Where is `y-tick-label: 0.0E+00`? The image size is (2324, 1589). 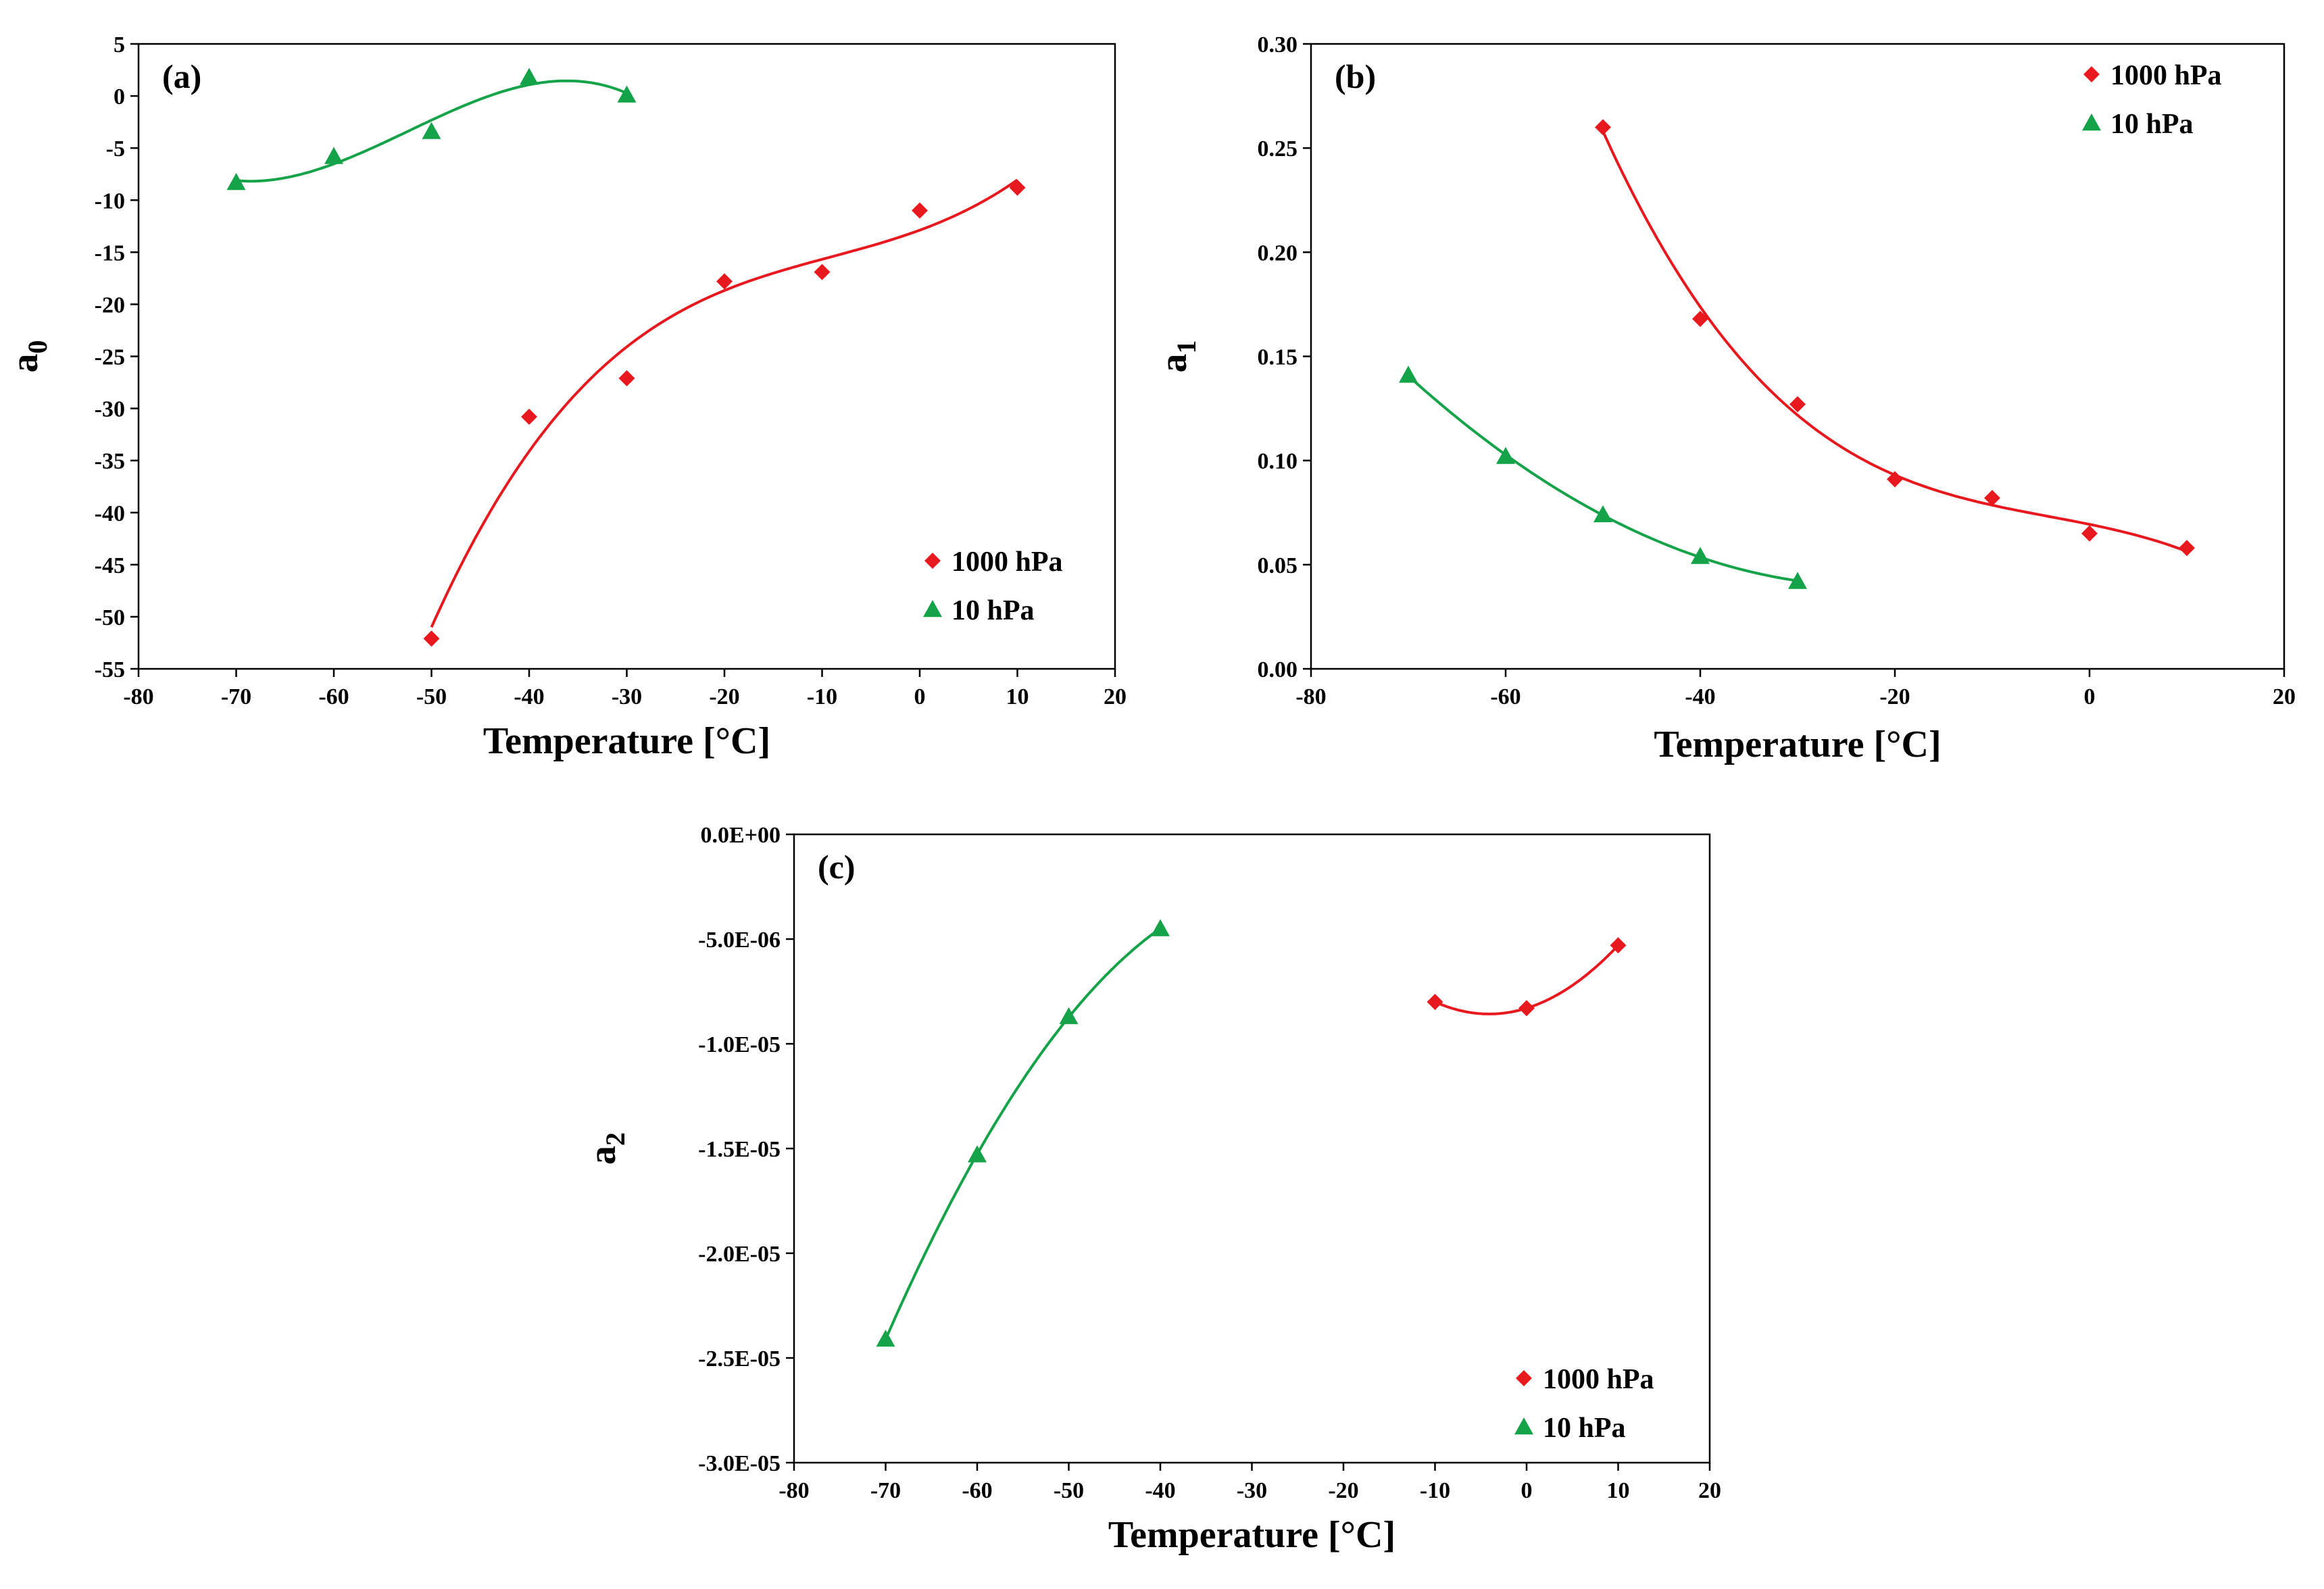 y-tick-label: 0.0E+00 is located at coordinates (740, 835).